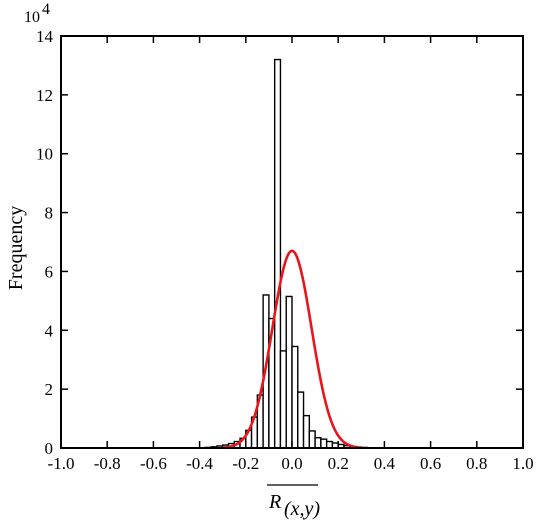 The height and width of the screenshot is (526, 550). Describe the element at coordinates (338, 463) in the screenshot. I see `x-tick-label: 0.2` at that location.